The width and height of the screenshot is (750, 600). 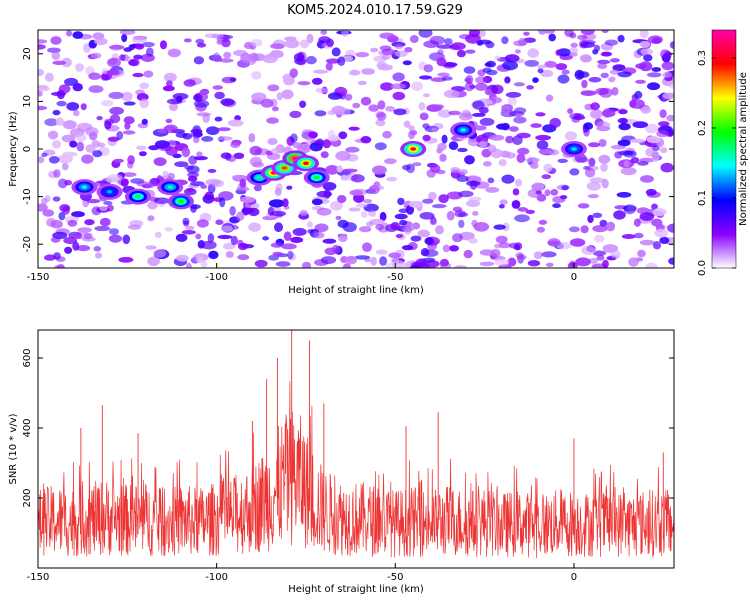 I want to click on heatmap-hotspot, so click(x=109, y=192).